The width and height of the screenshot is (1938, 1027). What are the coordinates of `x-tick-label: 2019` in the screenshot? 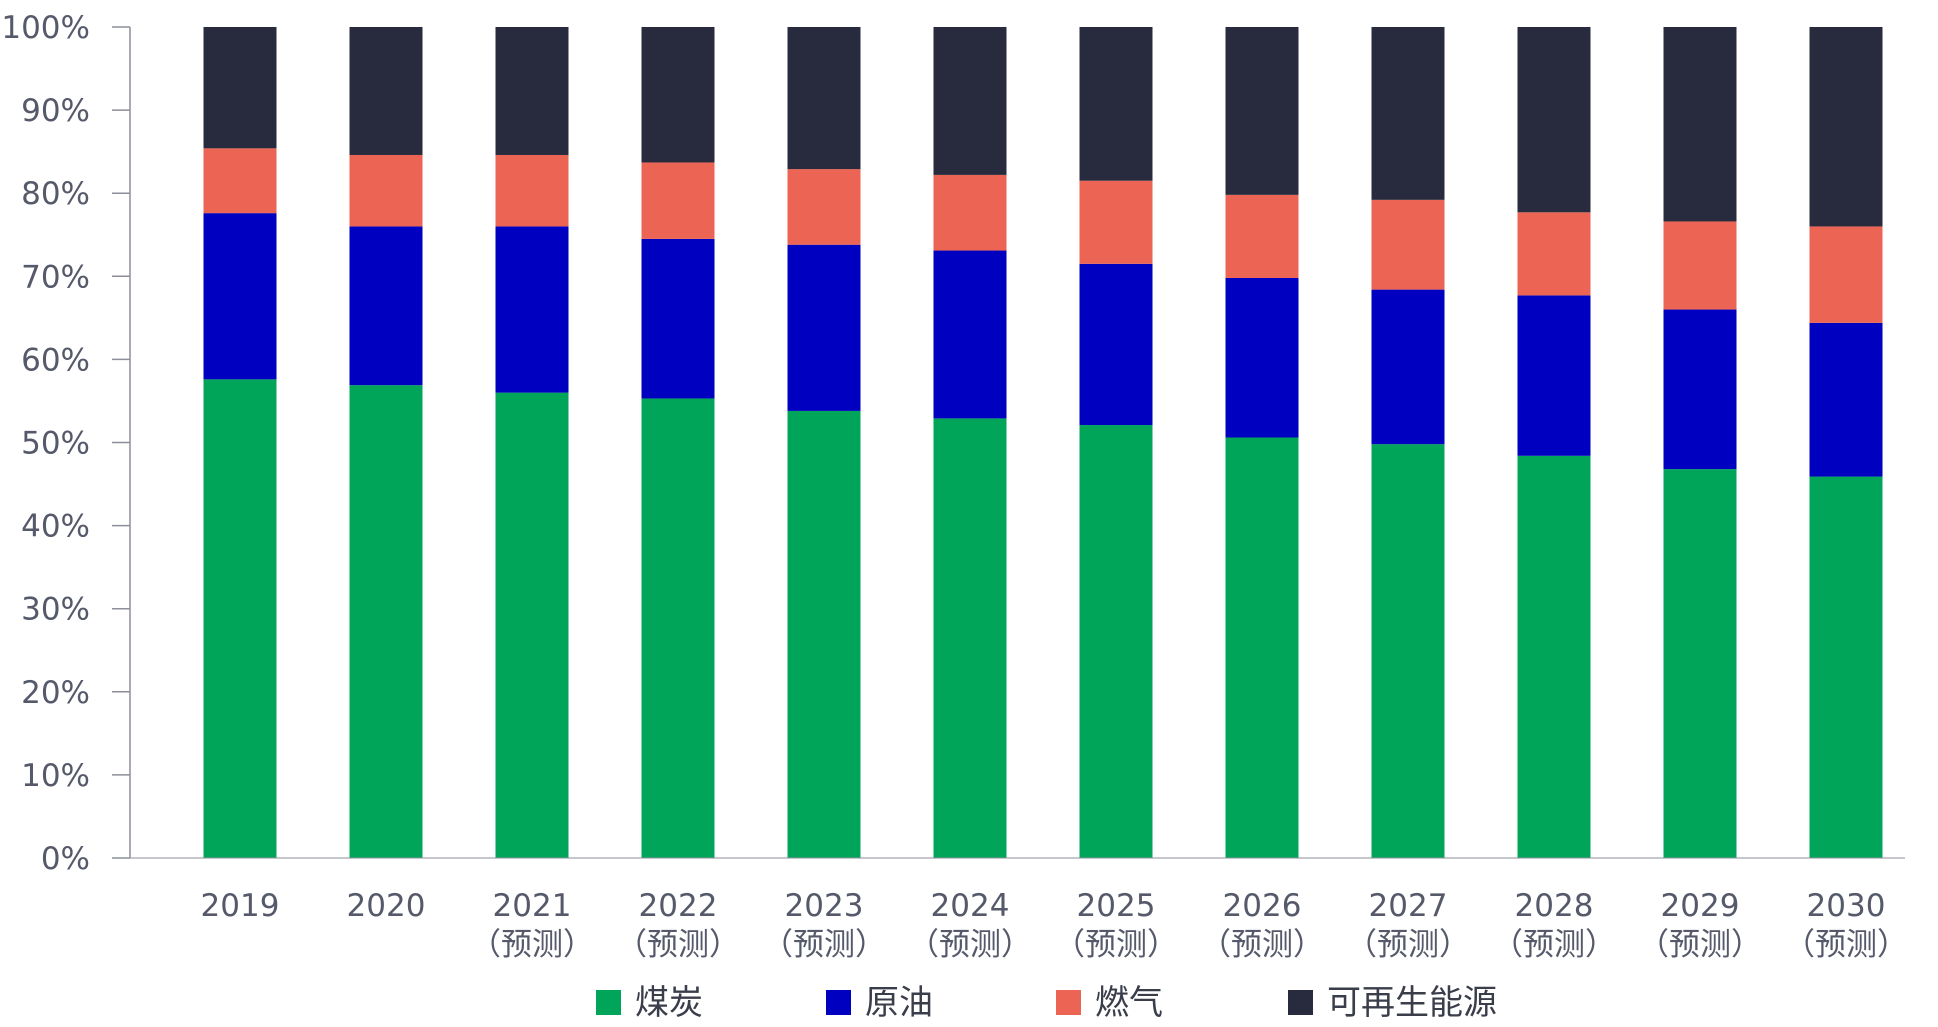 It's located at (240, 906).